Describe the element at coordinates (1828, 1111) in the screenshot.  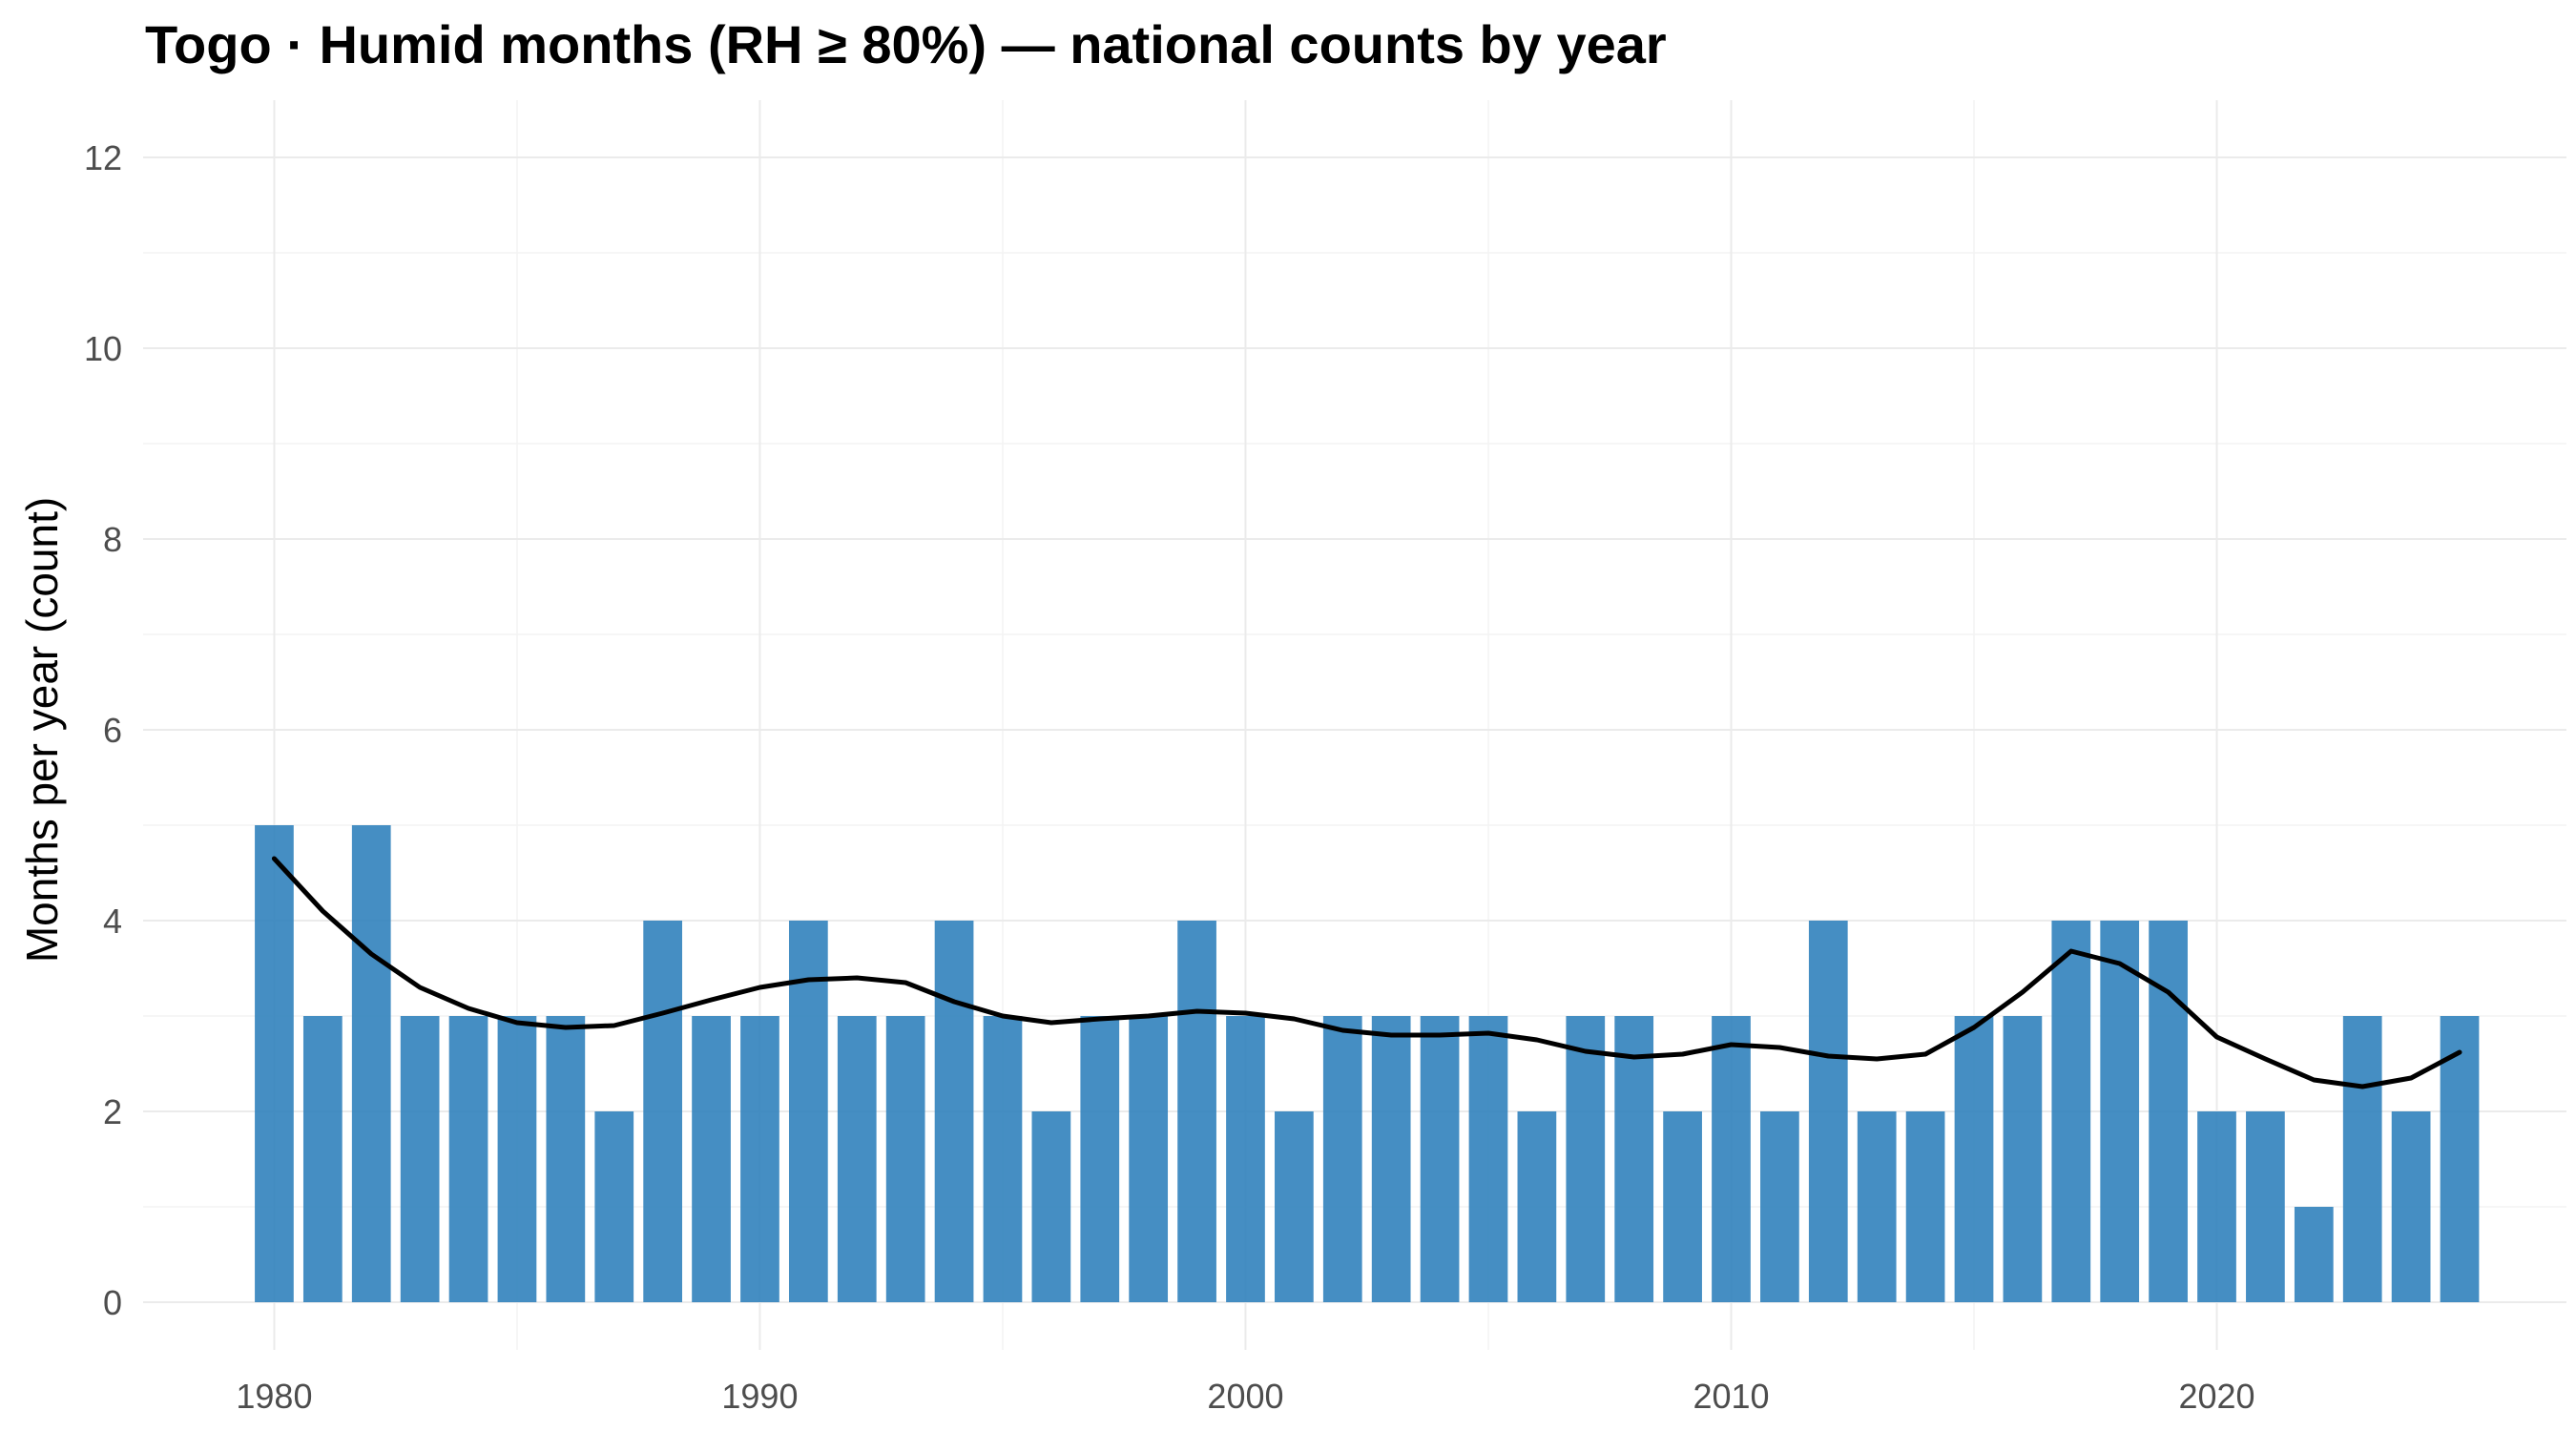
I see `bar-2012` at that location.